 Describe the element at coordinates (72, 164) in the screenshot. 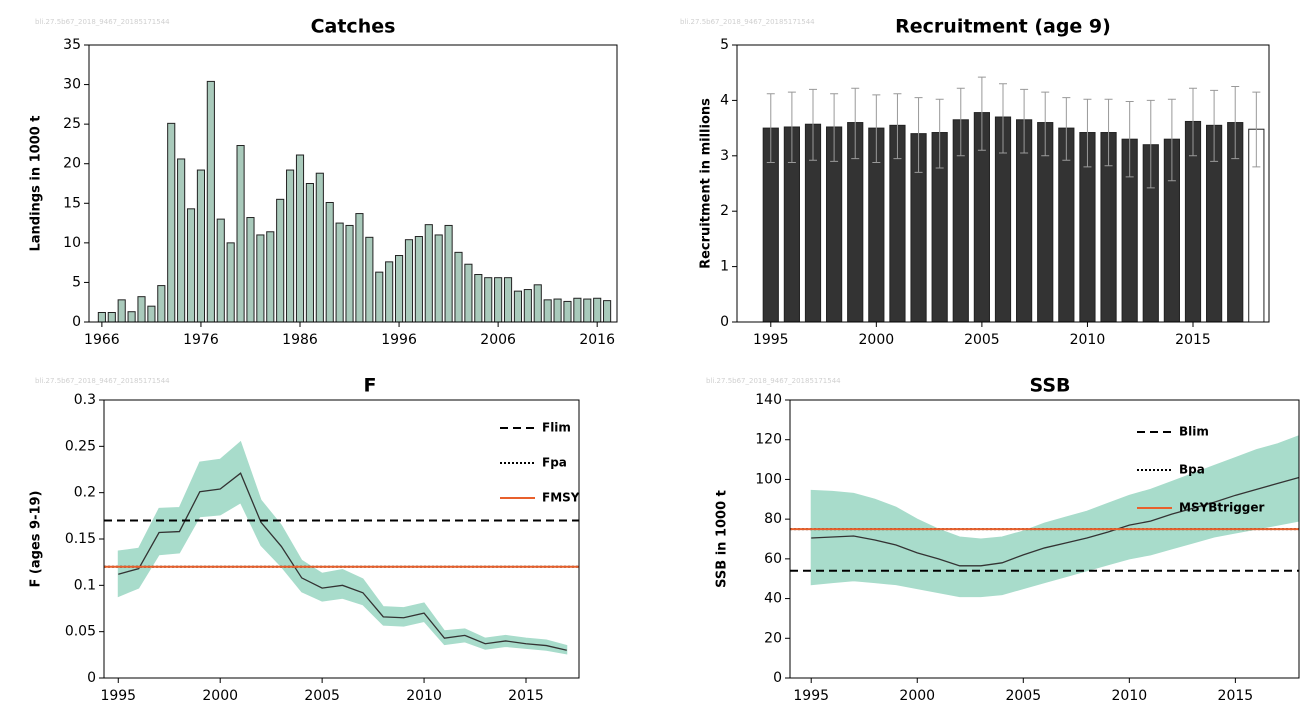

I see `y-tick-label: 20` at that location.